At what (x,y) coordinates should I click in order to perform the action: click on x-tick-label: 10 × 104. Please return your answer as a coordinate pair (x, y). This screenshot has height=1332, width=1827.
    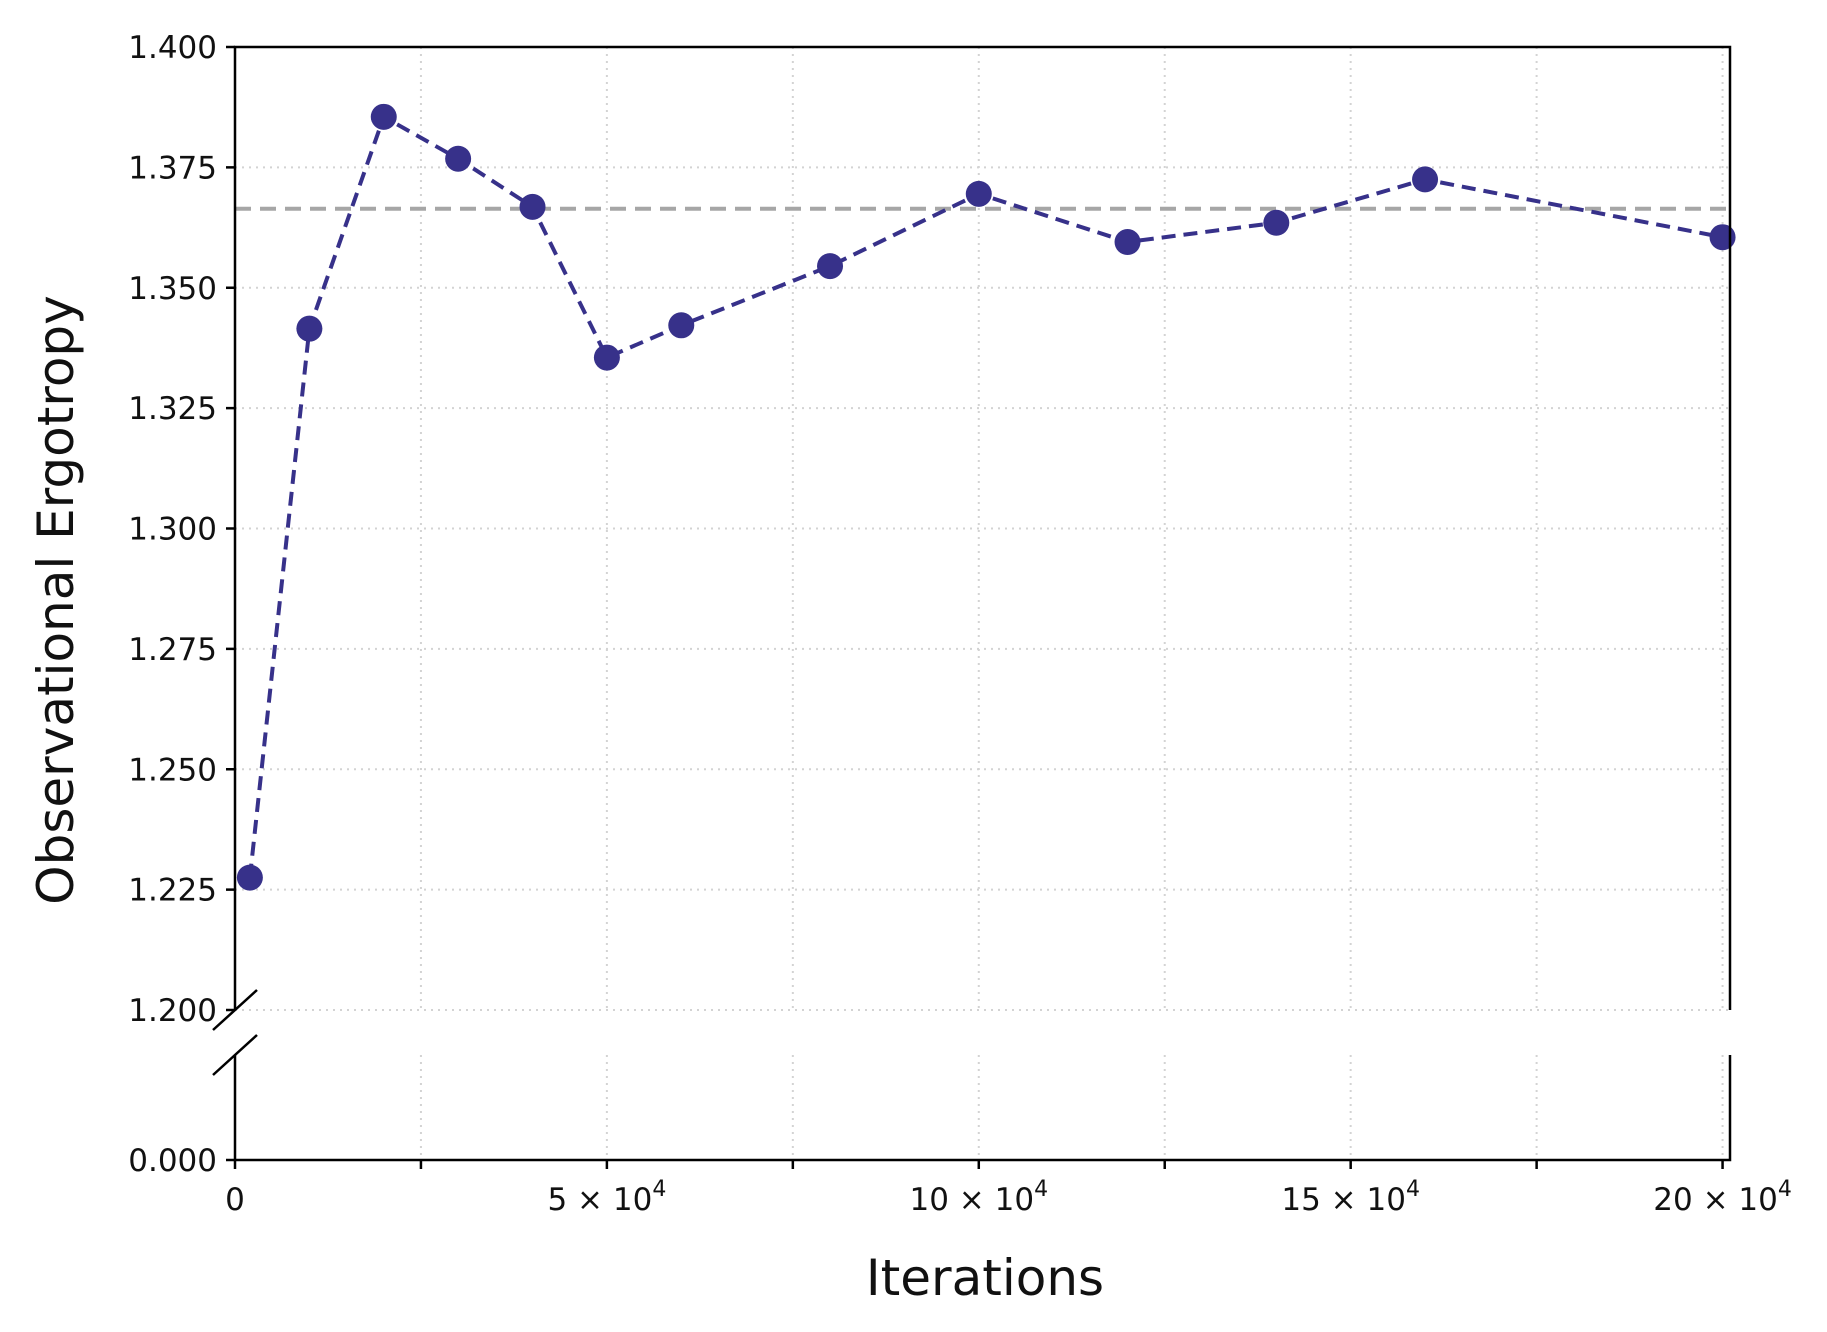
    Looking at the image, I should click on (978, 1197).